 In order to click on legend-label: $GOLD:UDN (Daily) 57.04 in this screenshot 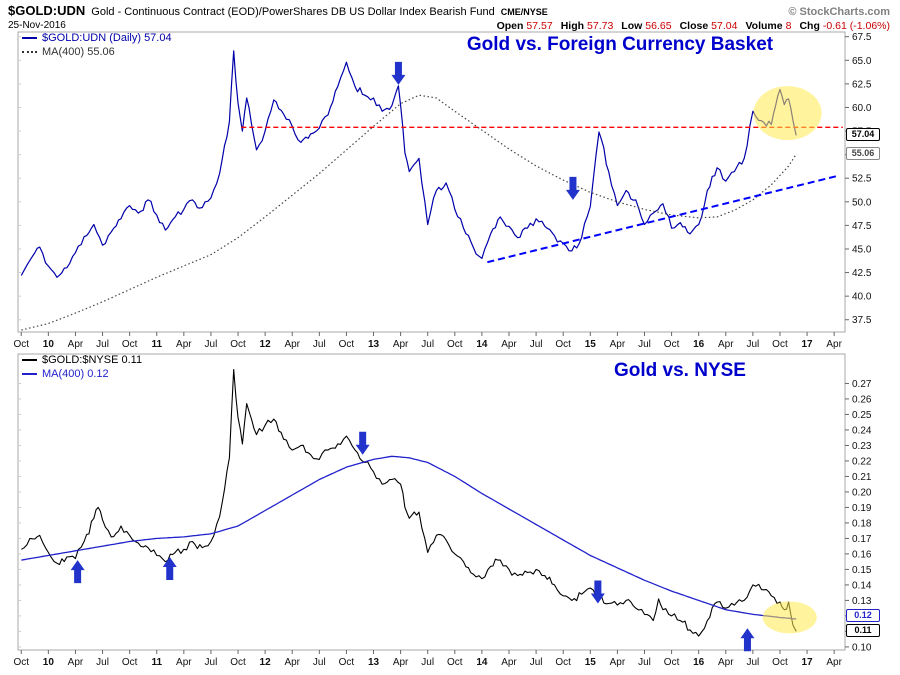, I will do `click(107, 38)`.